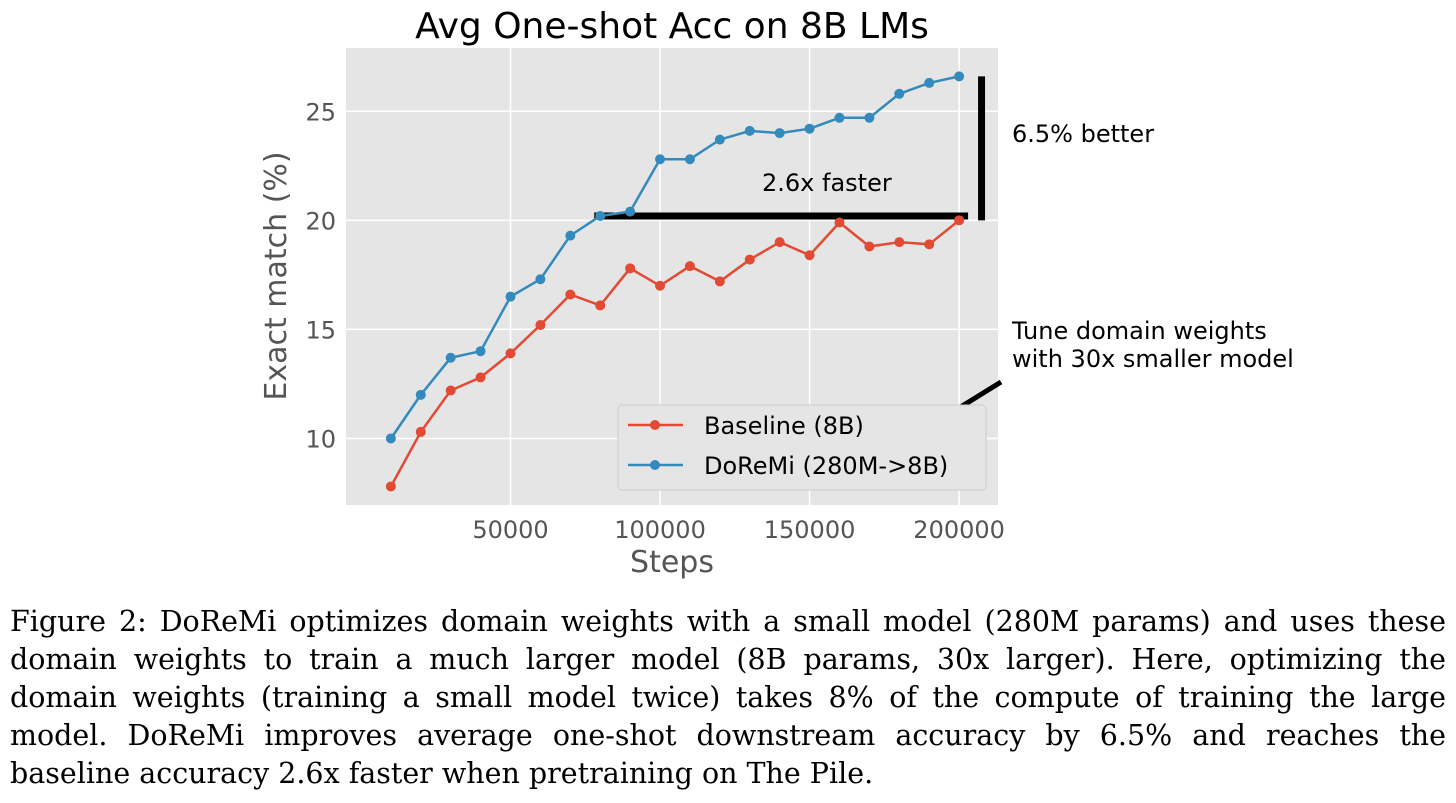 The image size is (1456, 803). I want to click on y-tick-label: 15, so click(320, 330).